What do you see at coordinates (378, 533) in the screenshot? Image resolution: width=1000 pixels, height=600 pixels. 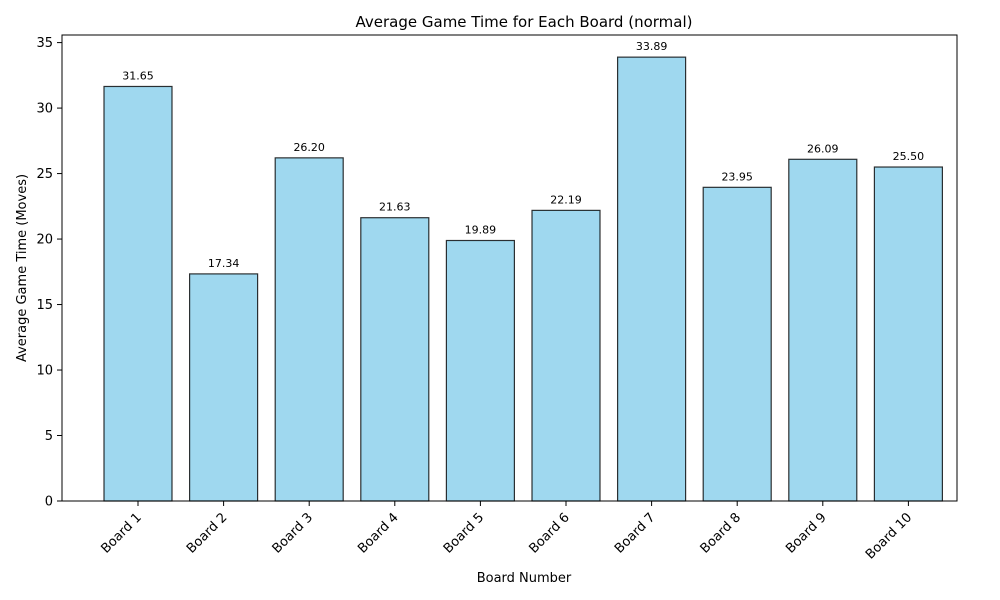 I see `x-tick-label-4: Board 4` at bounding box center [378, 533].